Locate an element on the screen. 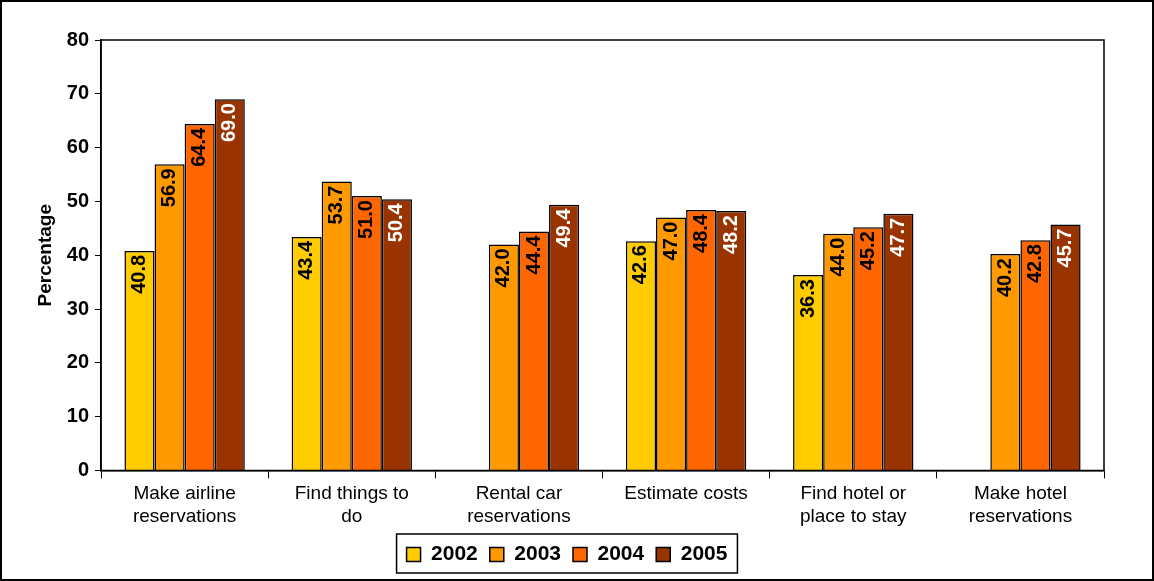 The height and width of the screenshot is (581, 1154). data-label: 56.9 is located at coordinates (168, 188).